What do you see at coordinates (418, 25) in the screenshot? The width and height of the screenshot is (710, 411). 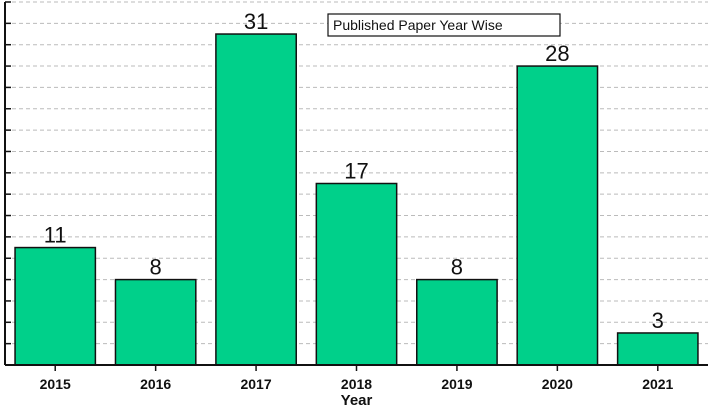 I see `legend-text: Published Paper Year Wise` at bounding box center [418, 25].